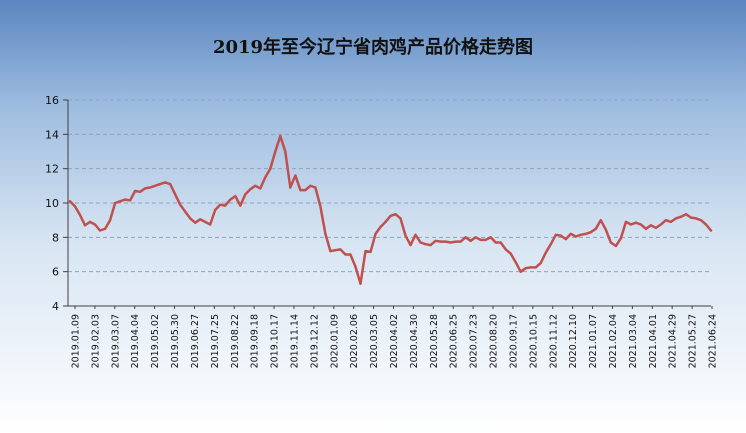 This screenshot has width=746, height=433. I want to click on x-tick-label: 2019.03.07, so click(115, 341).